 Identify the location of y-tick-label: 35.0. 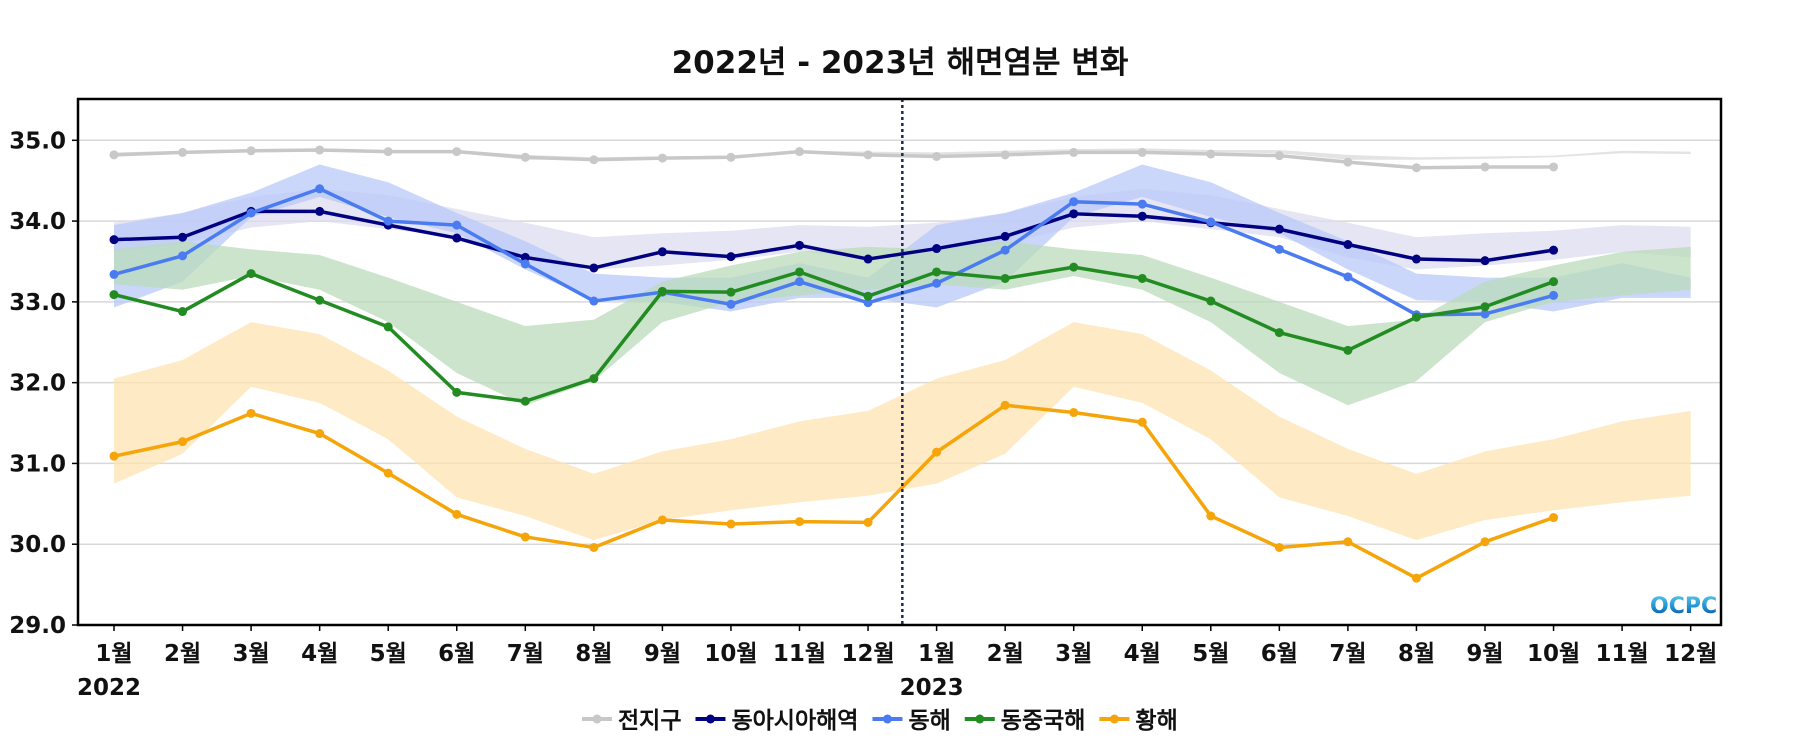
(37, 141).